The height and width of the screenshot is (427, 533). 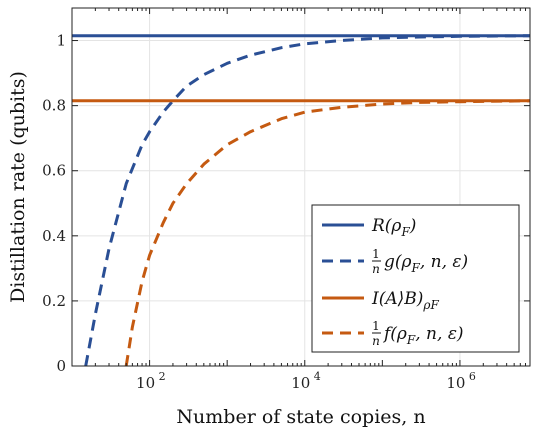 What do you see at coordinates (54, 171) in the screenshot?
I see `y-tick-label: 0.6` at bounding box center [54, 171].